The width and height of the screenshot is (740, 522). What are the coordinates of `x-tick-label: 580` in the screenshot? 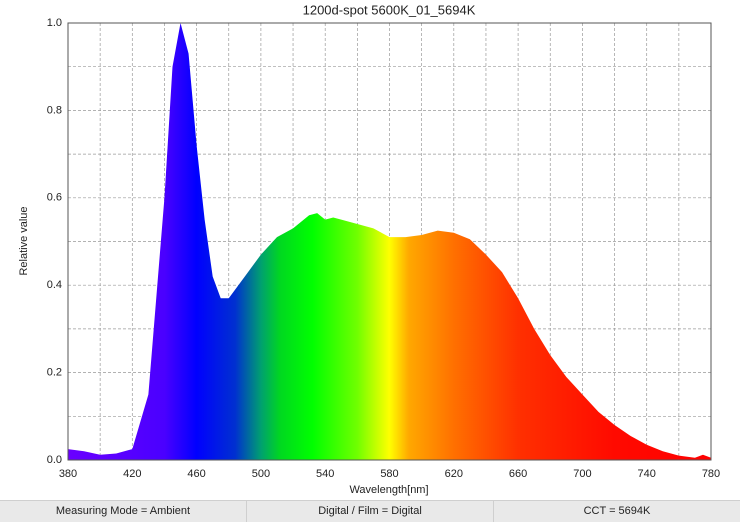 It's located at (389, 474).